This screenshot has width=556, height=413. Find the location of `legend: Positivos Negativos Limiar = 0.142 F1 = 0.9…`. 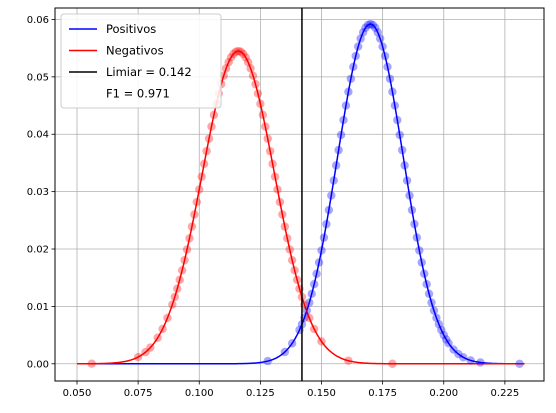

legend: Positivos Negativos Limiar = 0.142 F1 = 0.9… is located at coordinates (141, 61).